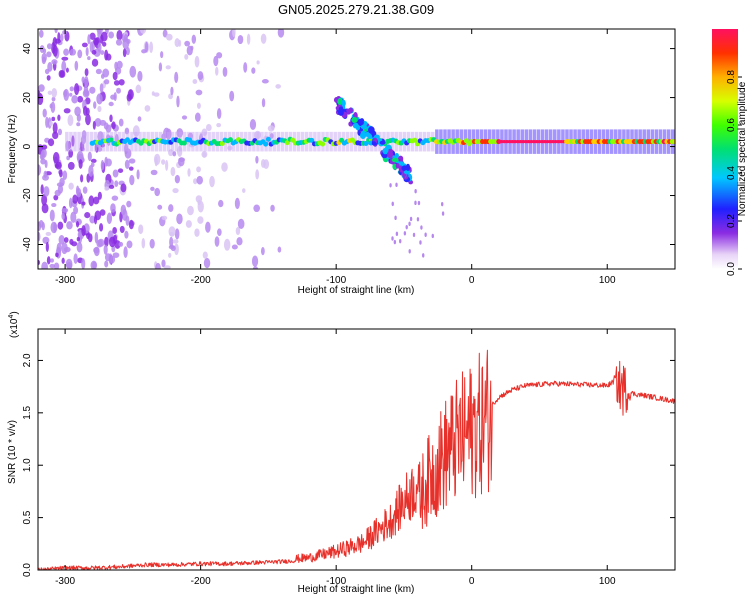 The height and width of the screenshot is (600, 750). Describe the element at coordinates (12, 452) in the screenshot. I see `snr-y-label: SNR (10 * v/v)` at that location.